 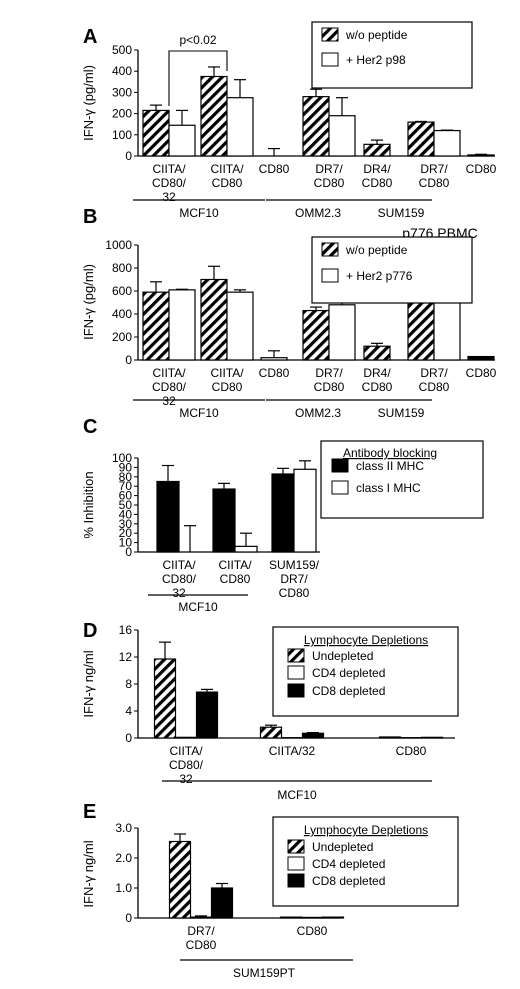 I want to click on group-label: SUM159, so click(x=401, y=413).